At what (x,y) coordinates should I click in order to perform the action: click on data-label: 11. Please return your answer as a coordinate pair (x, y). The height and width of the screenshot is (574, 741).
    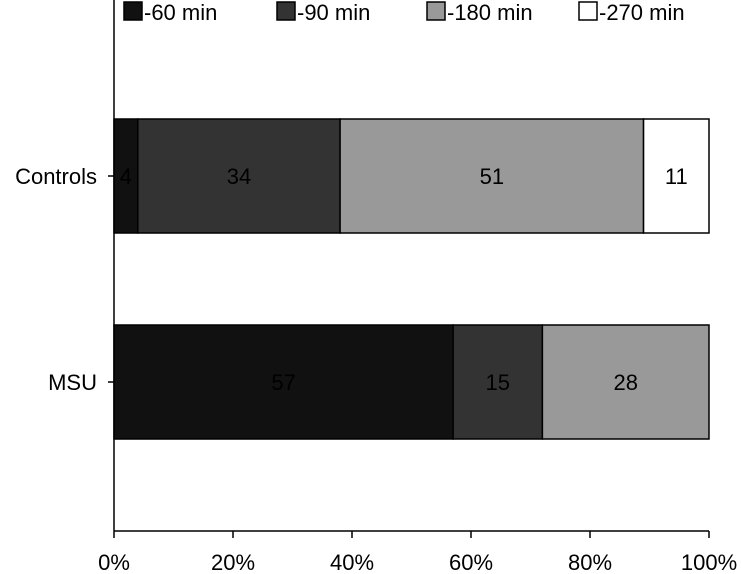
    Looking at the image, I should click on (676, 176).